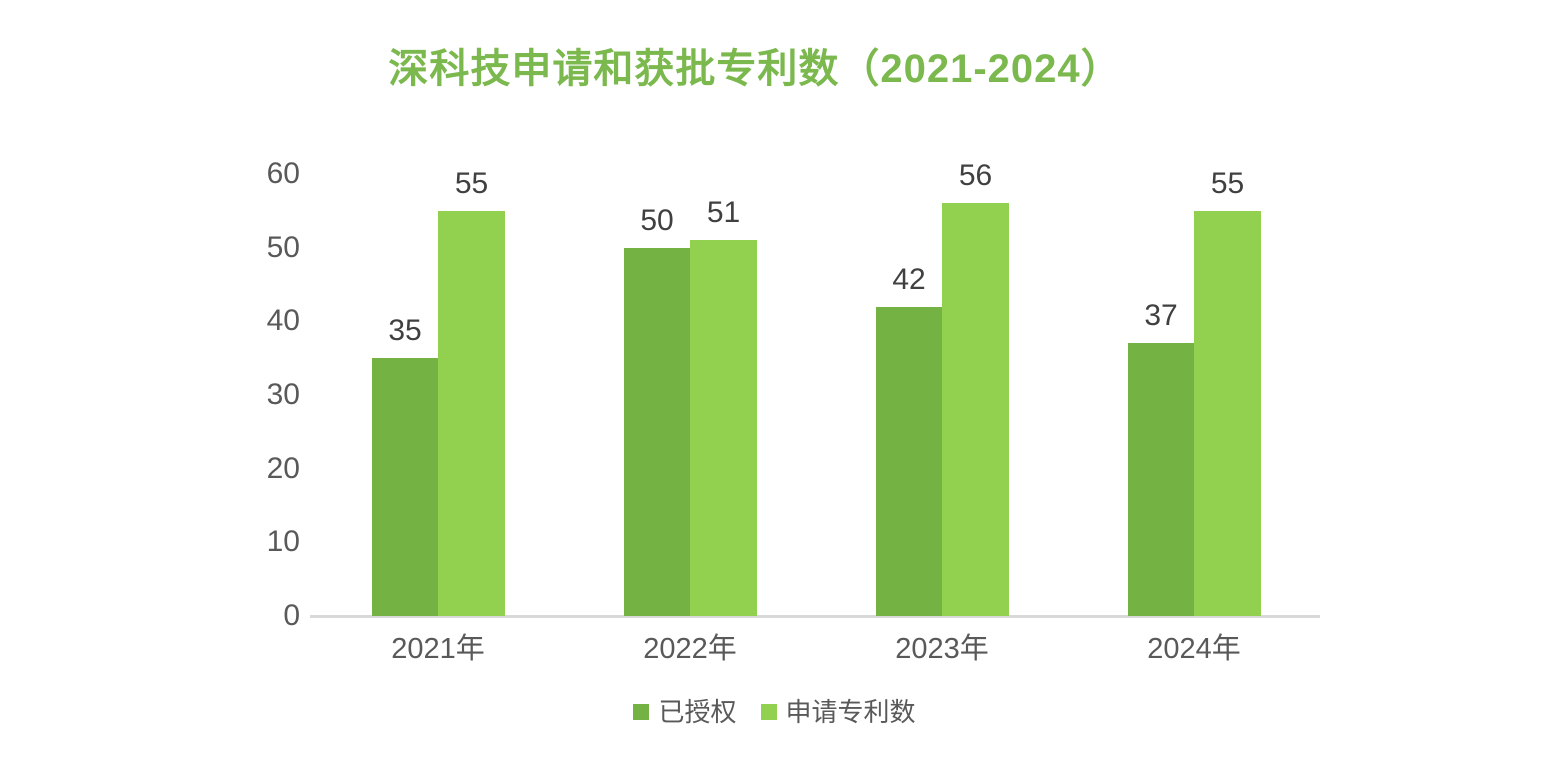 The height and width of the screenshot is (778, 1549). Describe the element at coordinates (690, 649) in the screenshot. I see `x-axis-label-2022: 2022年` at that location.